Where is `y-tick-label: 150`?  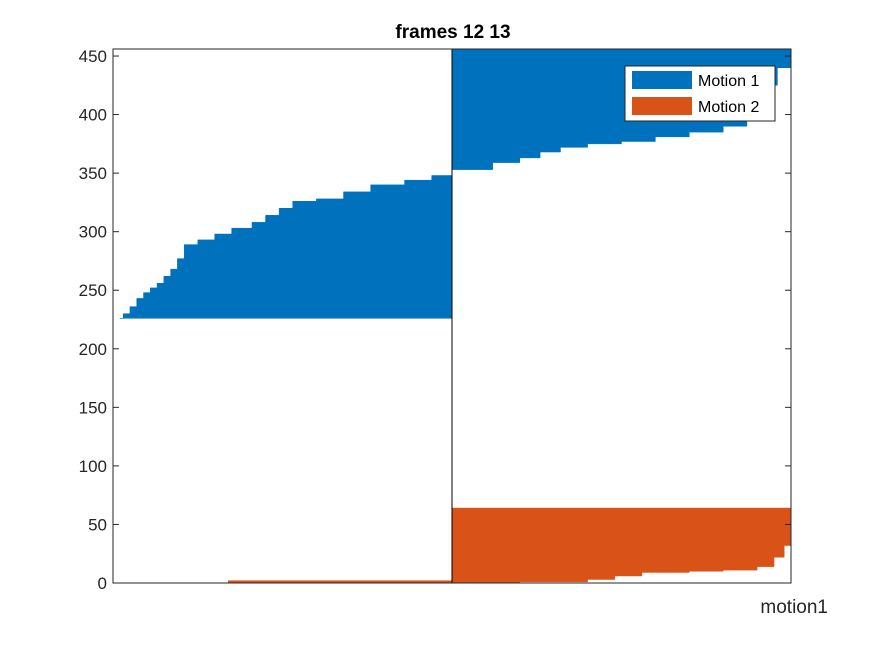 y-tick-label: 150 is located at coordinates (93, 407).